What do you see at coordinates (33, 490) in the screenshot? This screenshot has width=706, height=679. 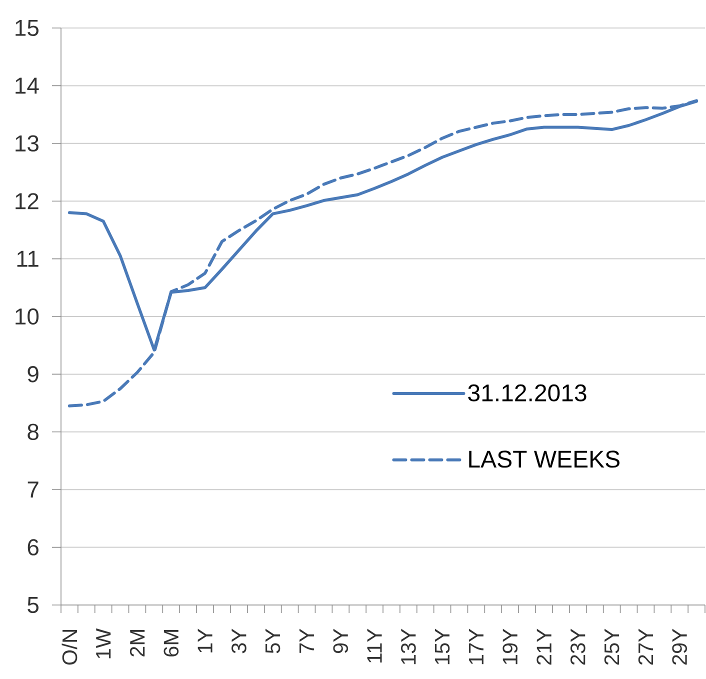 I see `y-tick-label: 7` at bounding box center [33, 490].